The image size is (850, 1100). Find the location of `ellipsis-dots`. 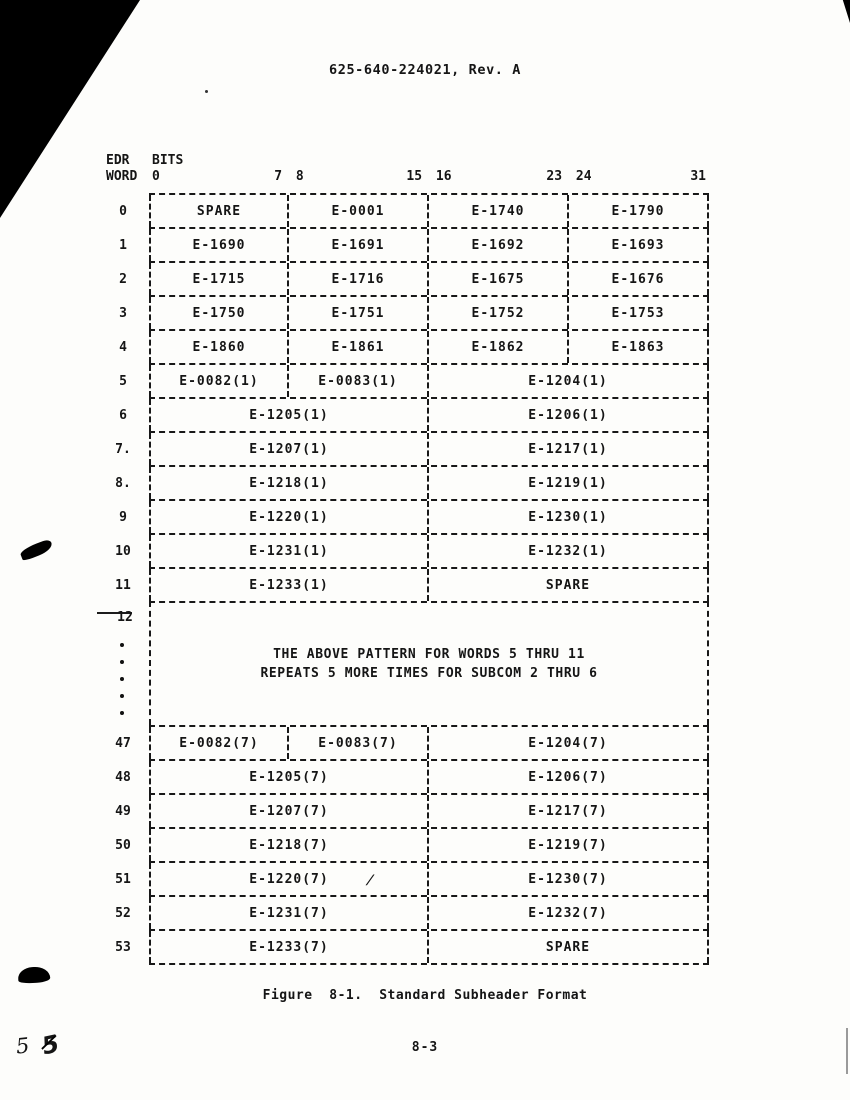

ellipsis-dots is located at coordinates (122, 679).